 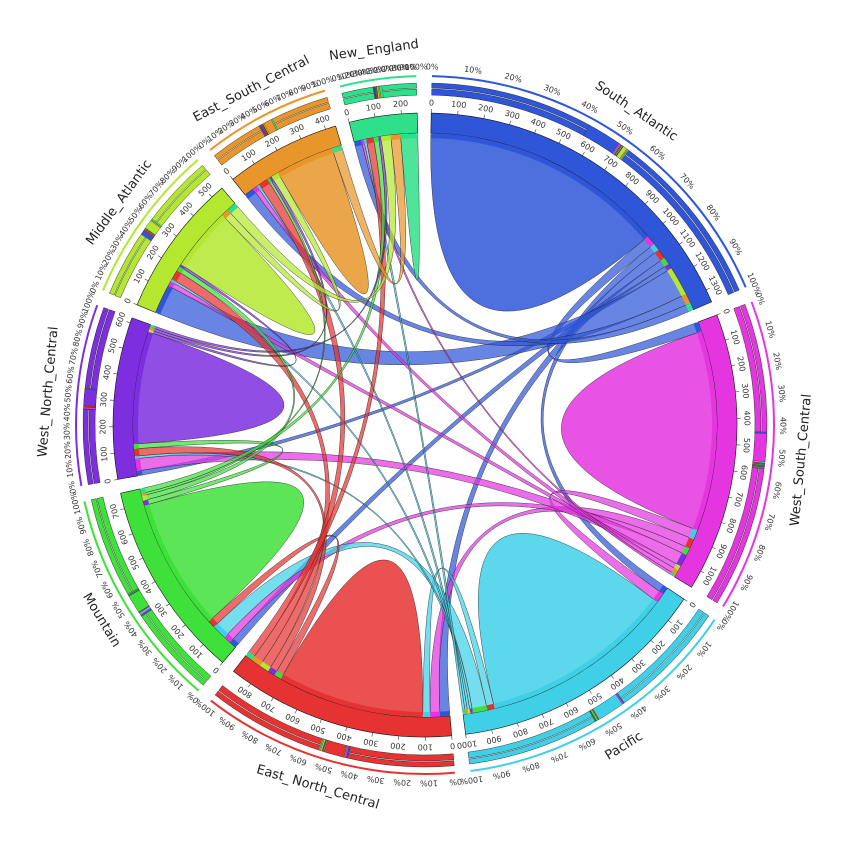 What do you see at coordinates (502, 774) in the screenshot?
I see `pct-label: 90%` at bounding box center [502, 774].